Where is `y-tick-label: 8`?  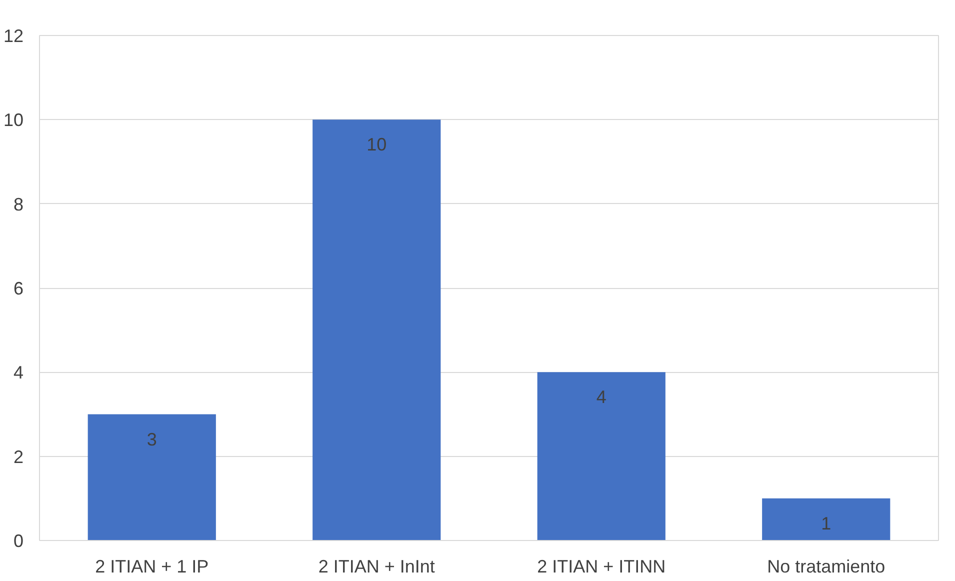 y-tick-label: 8 is located at coordinates (18, 204).